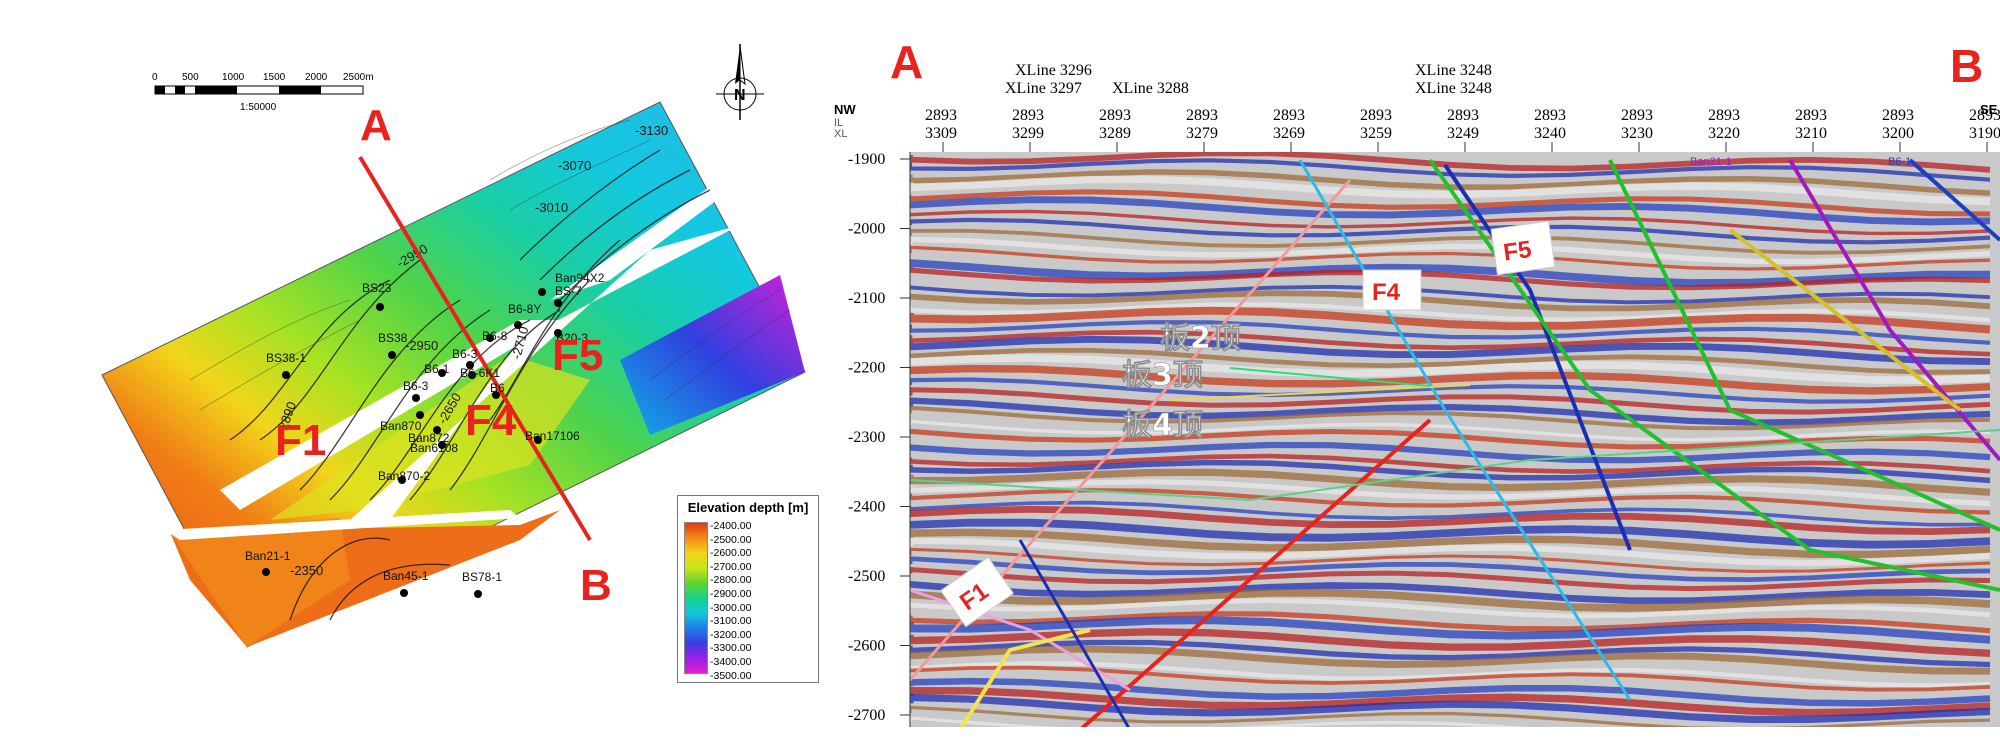 This screenshot has height=751, width=2000. Describe the element at coordinates (731, 634) in the screenshot. I see `legend-value: -3200.00` at that location.